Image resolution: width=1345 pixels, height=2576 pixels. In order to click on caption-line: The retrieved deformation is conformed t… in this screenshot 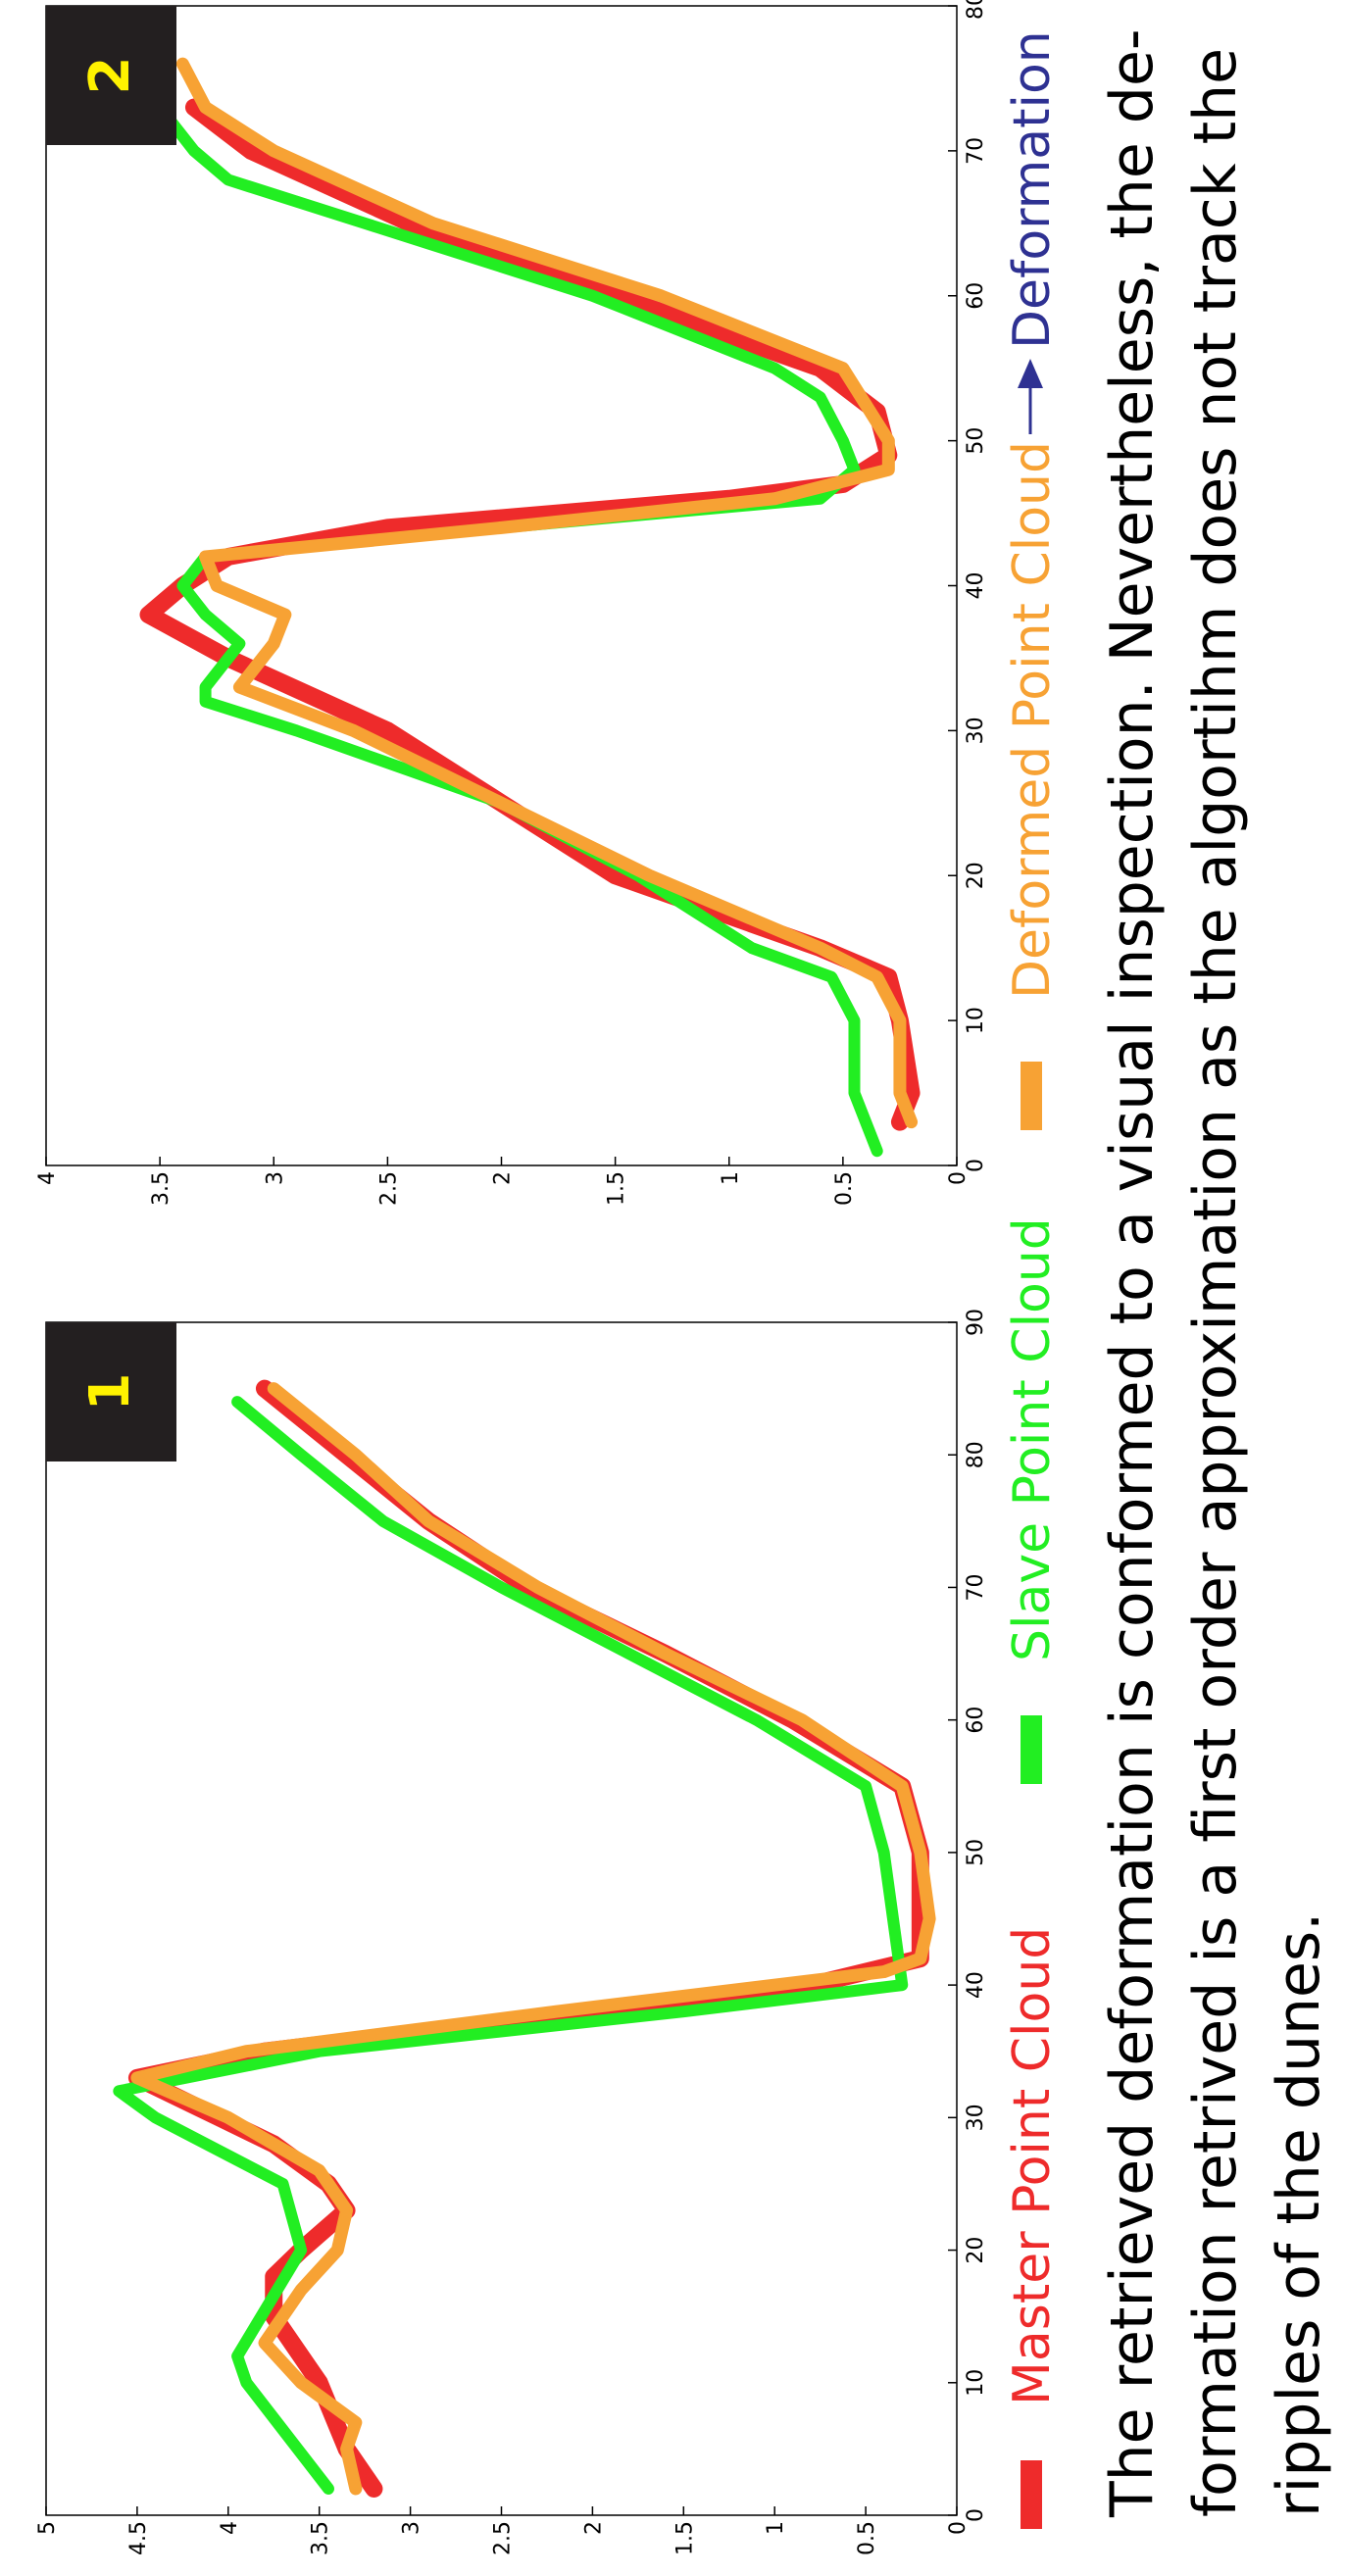, I will do `click(1132, 1273)`.